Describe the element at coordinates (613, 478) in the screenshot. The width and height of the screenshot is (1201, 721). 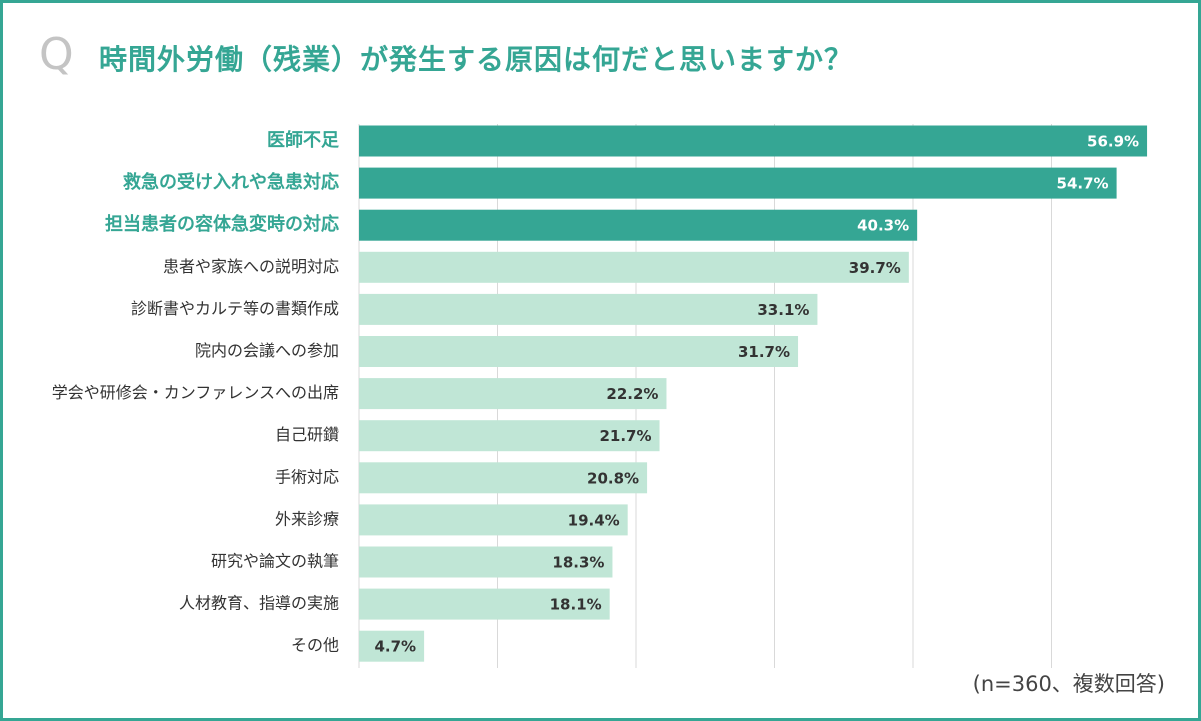
I see `value-label: 20.8%` at that location.